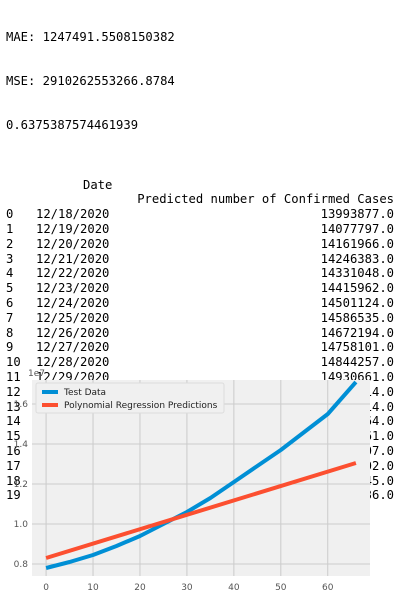 The height and width of the screenshot is (603, 408). What do you see at coordinates (10, 258) in the screenshot?
I see `row-index: 3` at bounding box center [10, 258].